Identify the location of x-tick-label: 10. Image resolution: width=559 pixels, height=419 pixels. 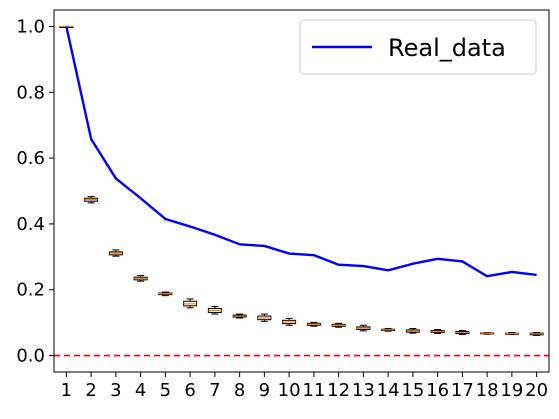
(289, 390).